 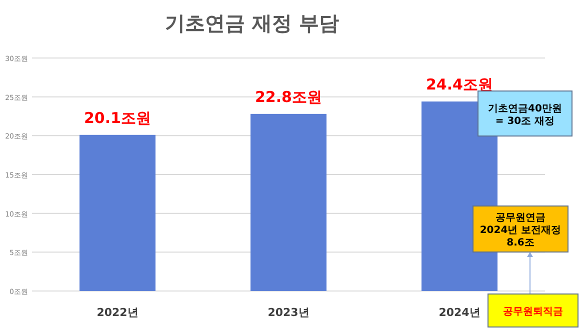 What do you see at coordinates (118, 117) in the screenshot?
I see `data-label: 20.1조원` at bounding box center [118, 117].